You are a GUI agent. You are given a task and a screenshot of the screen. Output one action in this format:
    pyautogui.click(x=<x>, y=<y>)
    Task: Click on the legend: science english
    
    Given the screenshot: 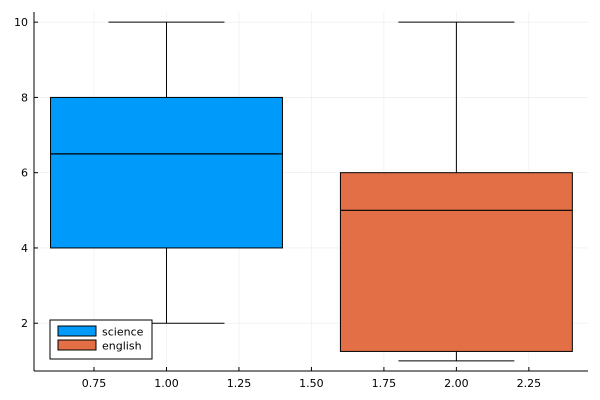 What is the action you would take?
    pyautogui.click(x=101, y=339)
    